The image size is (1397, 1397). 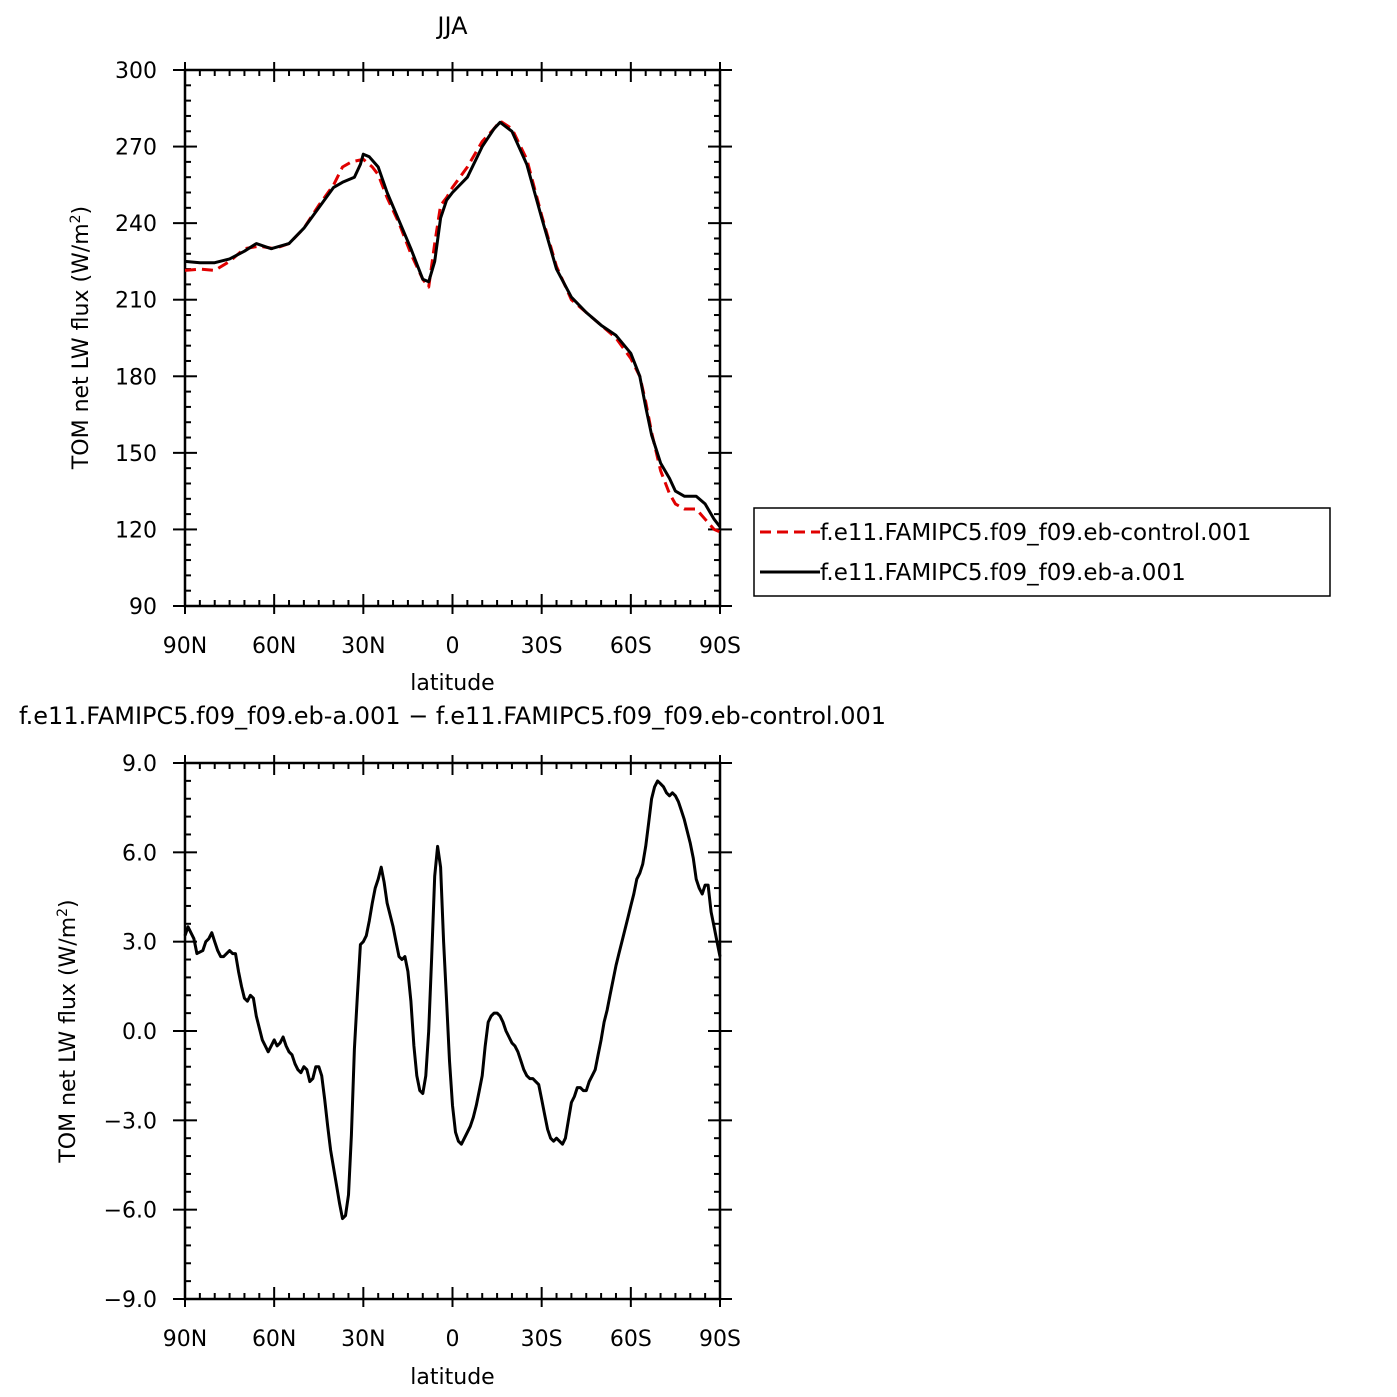 What do you see at coordinates (81, 210) in the screenshot?
I see `top-chart-ylabel-tail: )` at bounding box center [81, 210].